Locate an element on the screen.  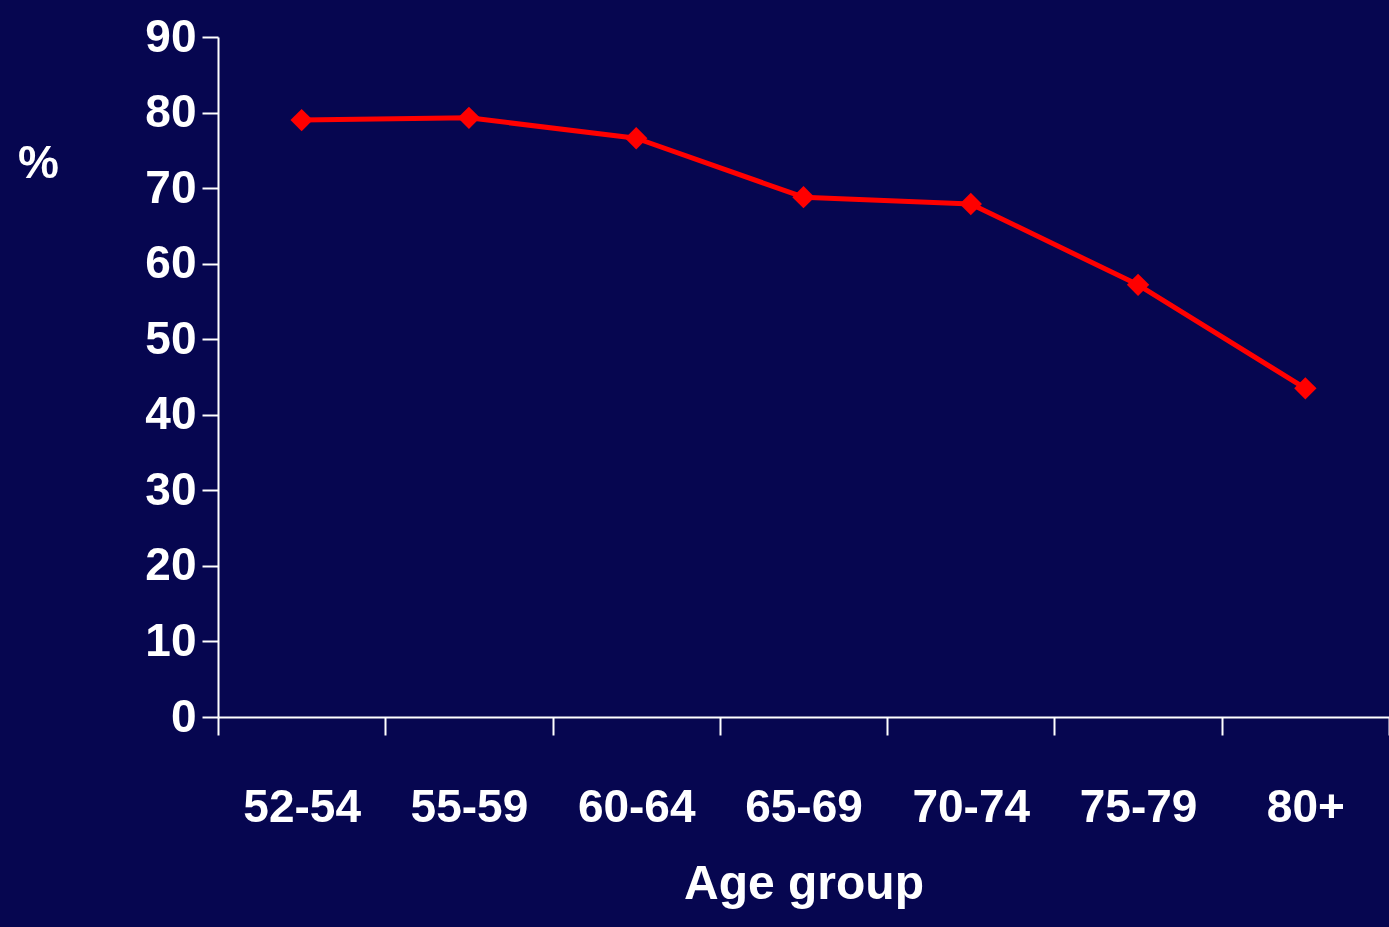
y-tick-label: 80 is located at coordinates (171, 111).